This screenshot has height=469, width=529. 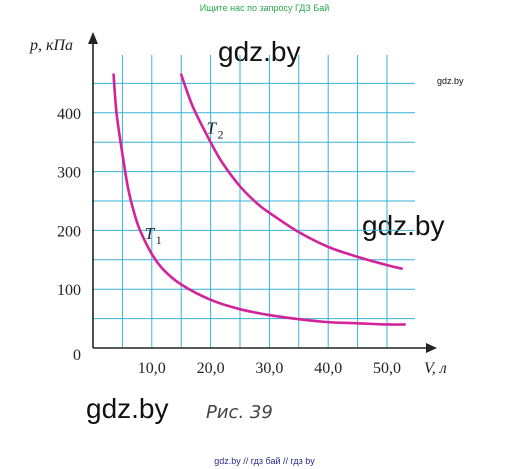 I want to click on curve-label-subscript-t1: 1, so click(x=159, y=240).